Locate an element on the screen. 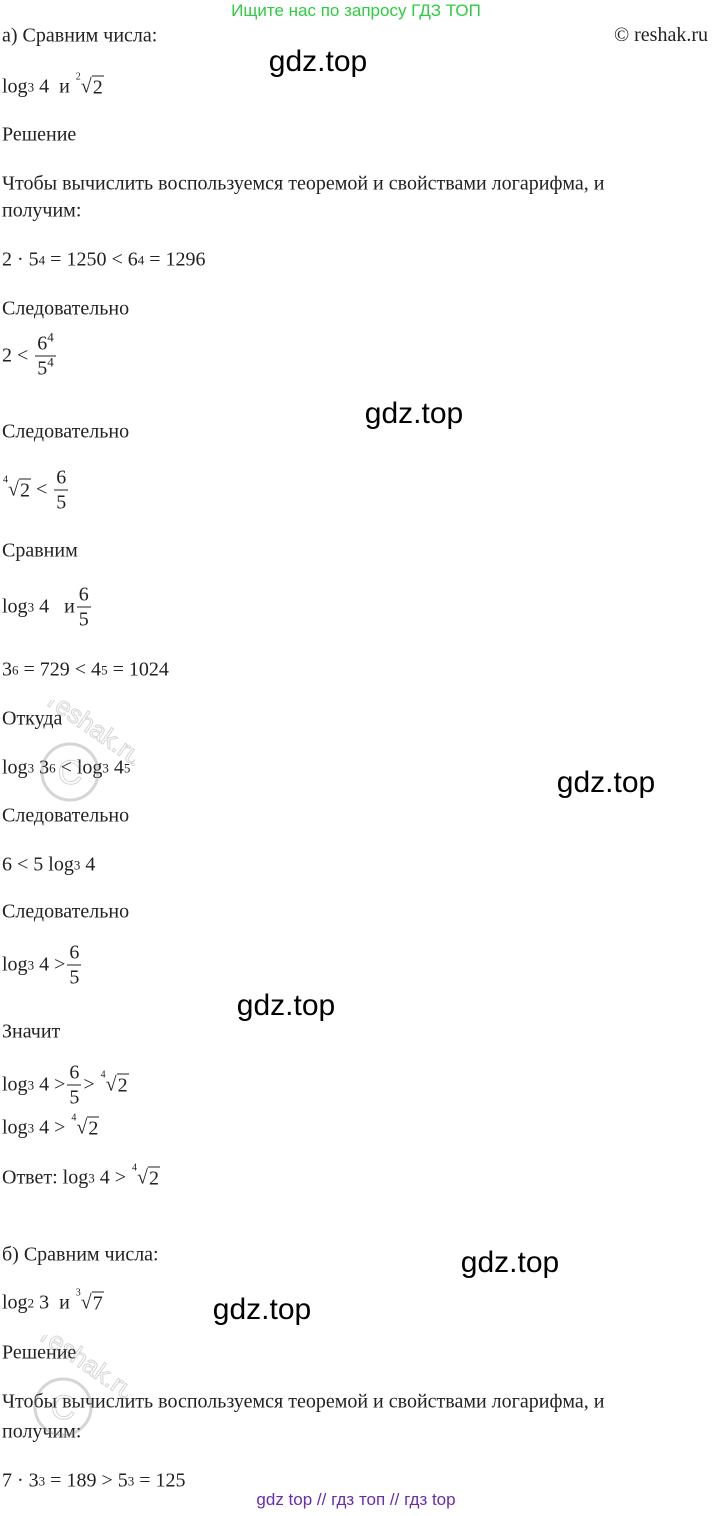 Image resolution: width=712 pixels, height=1516 pixels. solution-line: Откуда is located at coordinates (32, 719).